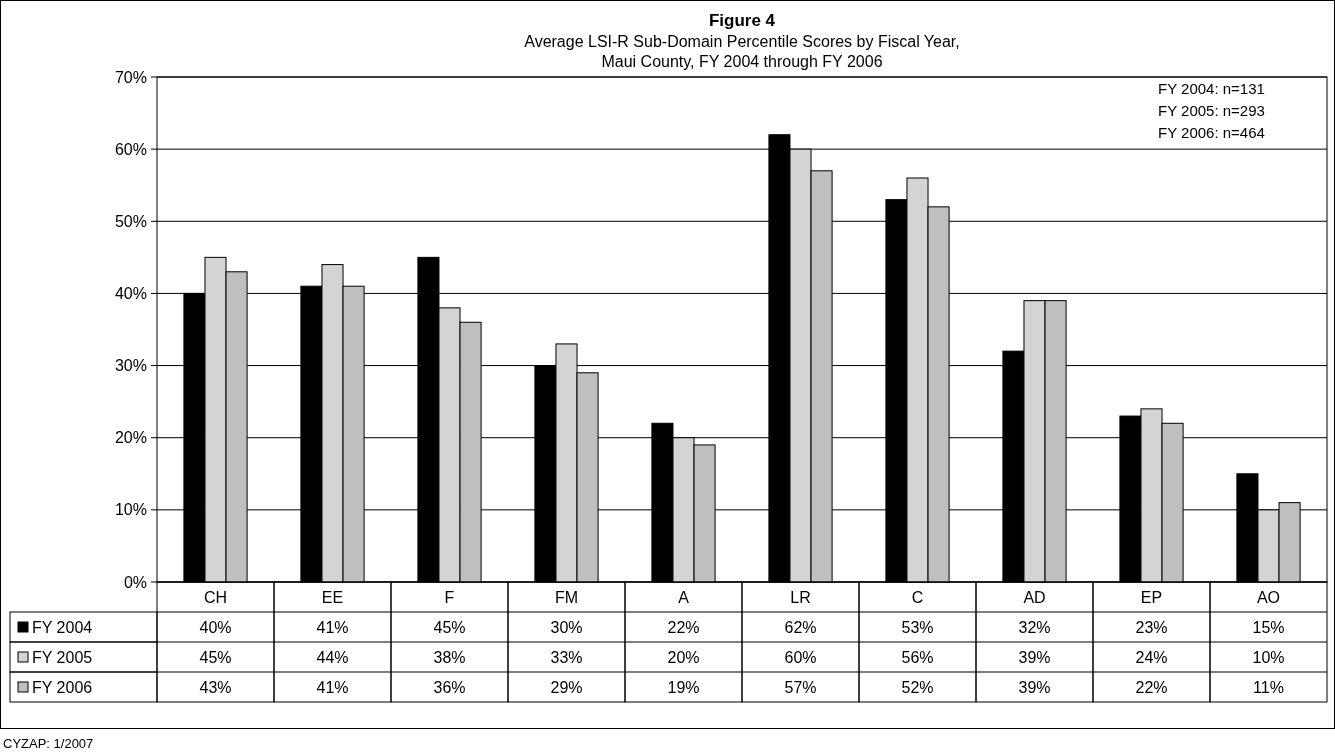 This screenshot has height=753, width=1335. I want to click on x-tick-label: CH, so click(215, 597).